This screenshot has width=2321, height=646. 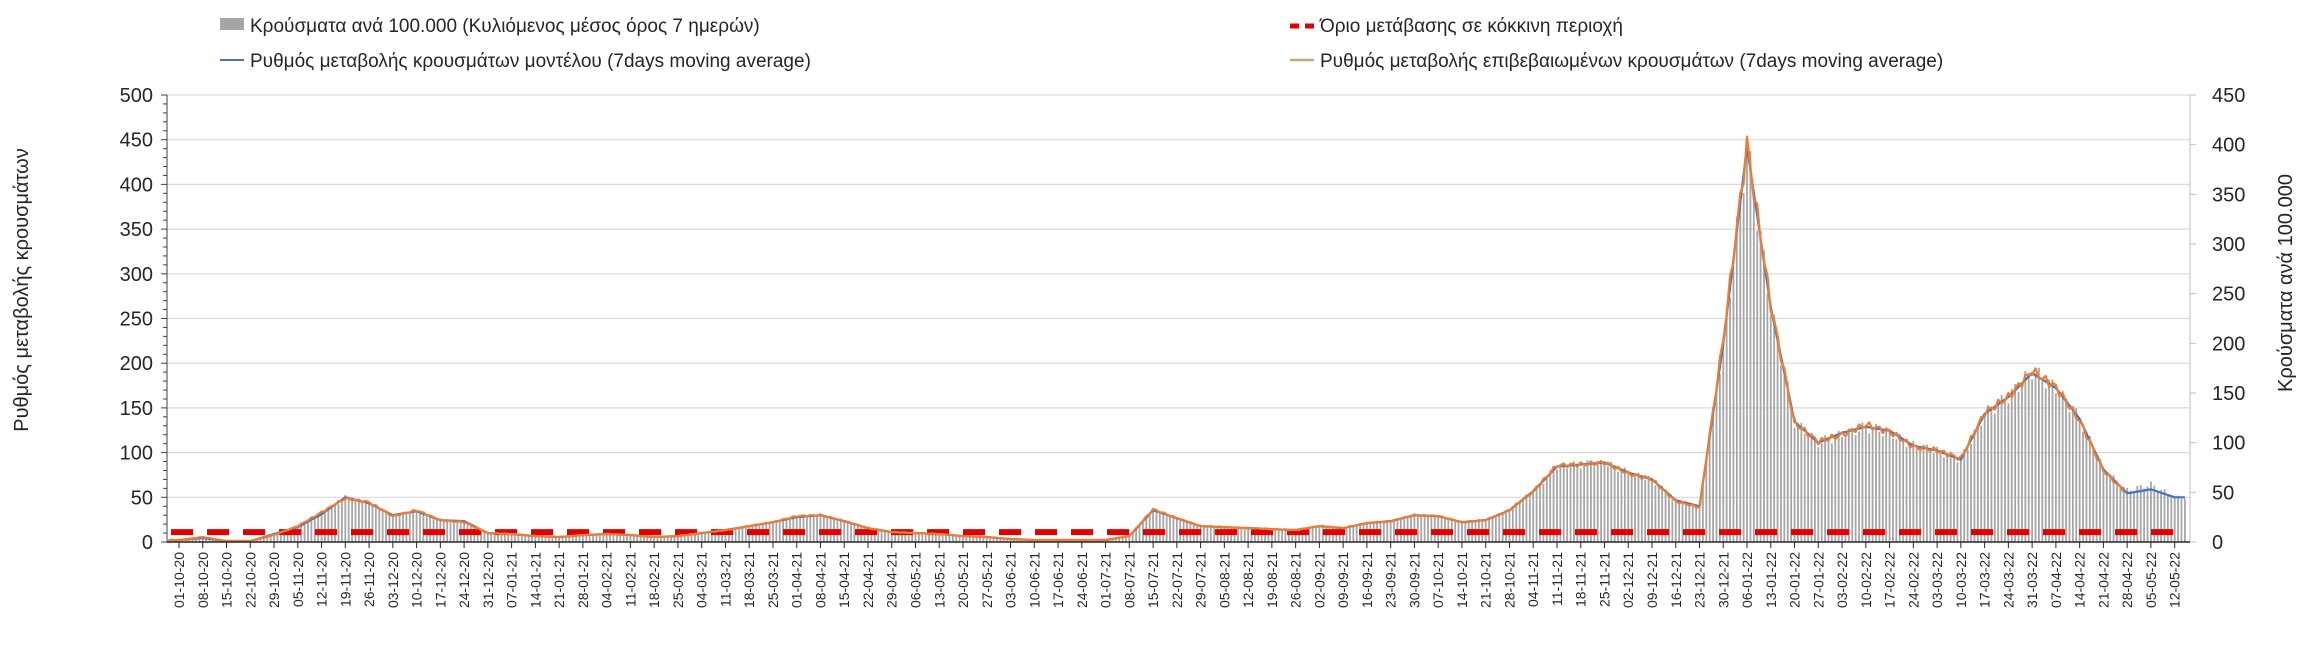 I want to click on x-tick-label: 17-12-20, so click(x=440, y=580).